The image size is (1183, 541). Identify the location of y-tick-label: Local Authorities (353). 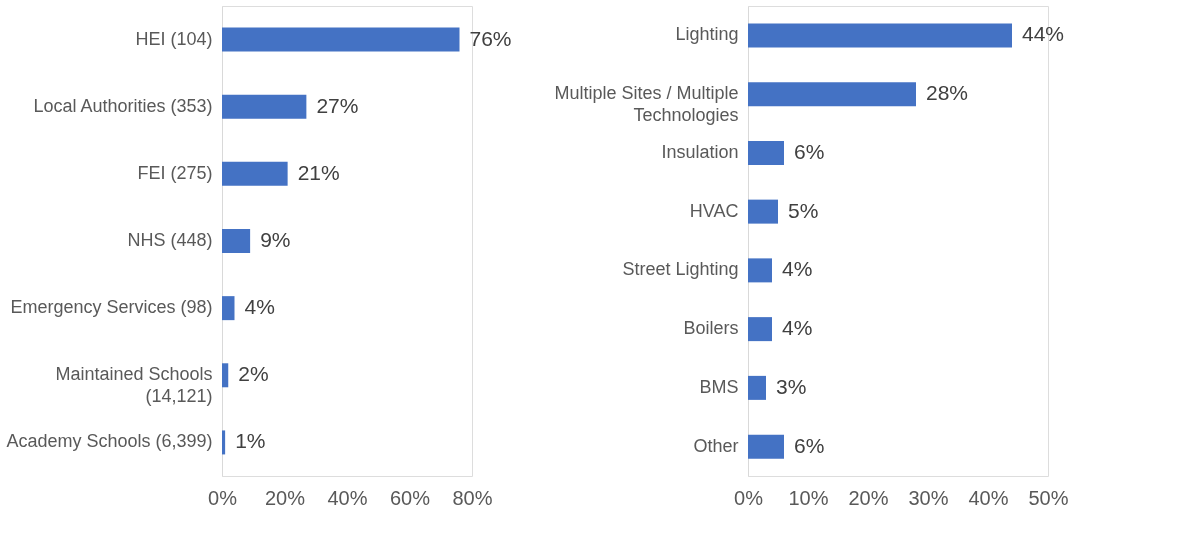
(123, 105).